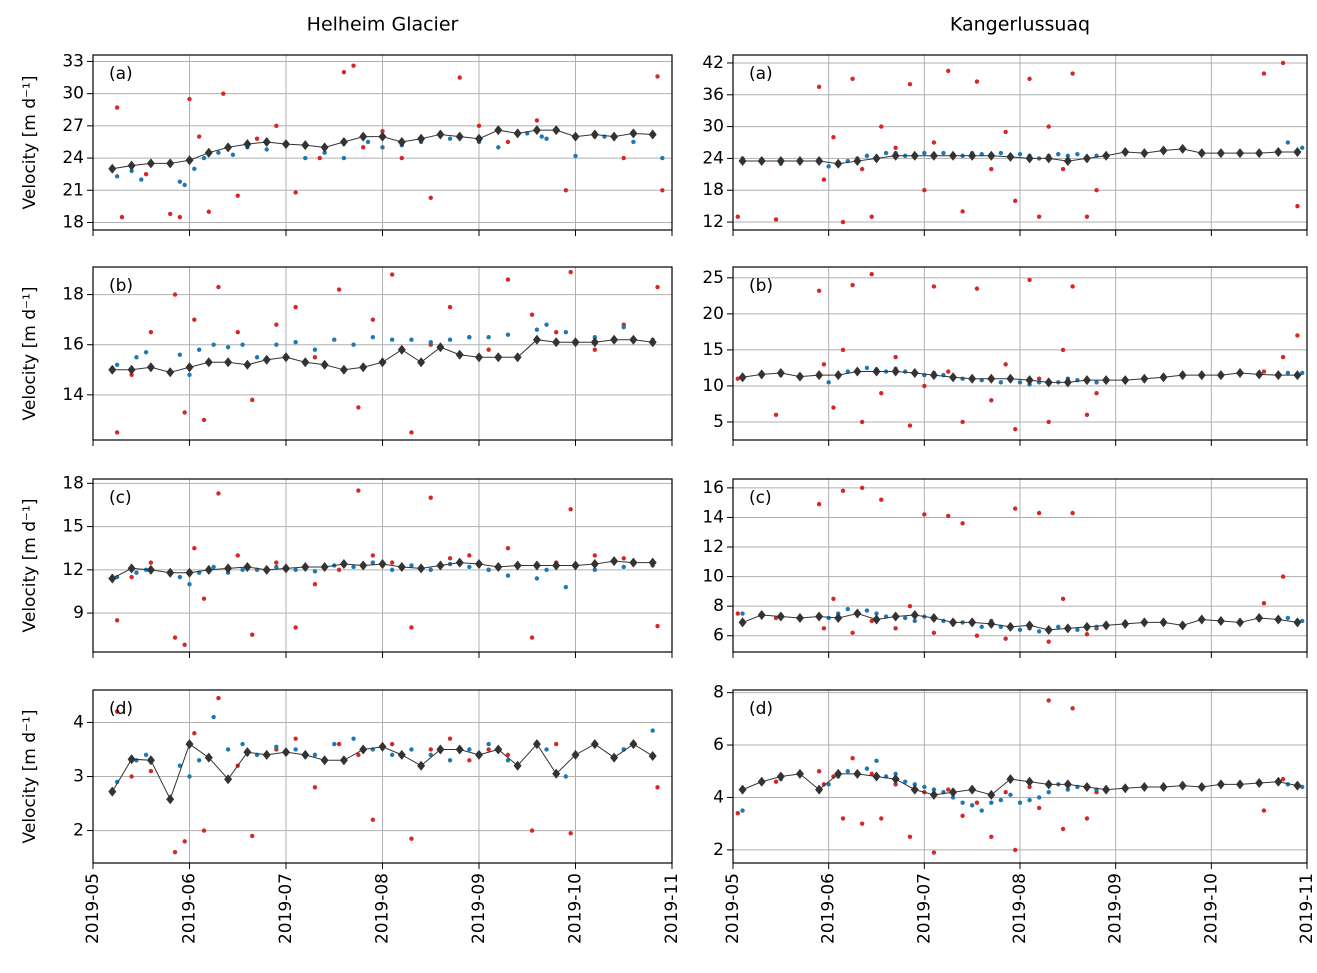 Image resolution: width=1317 pixels, height=973 pixels. I want to click on axes-frame, so click(382, 776).